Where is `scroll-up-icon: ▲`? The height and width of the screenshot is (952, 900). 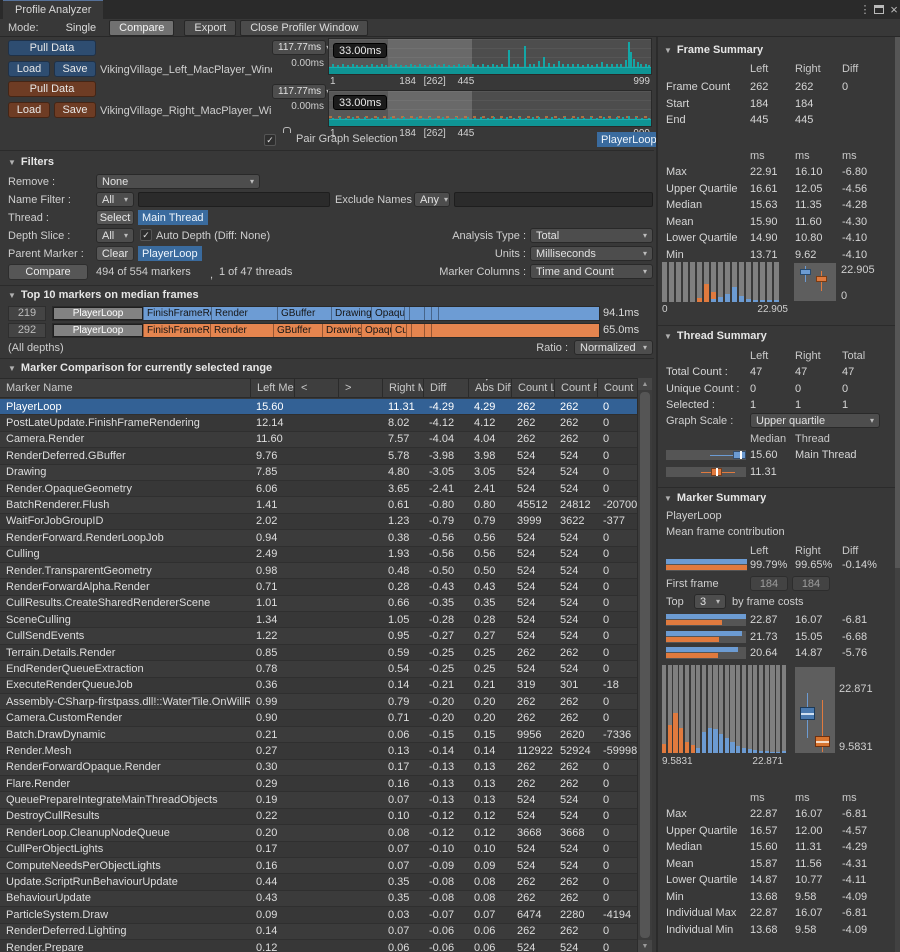 scroll-up-icon: ▲ is located at coordinates (645, 384).